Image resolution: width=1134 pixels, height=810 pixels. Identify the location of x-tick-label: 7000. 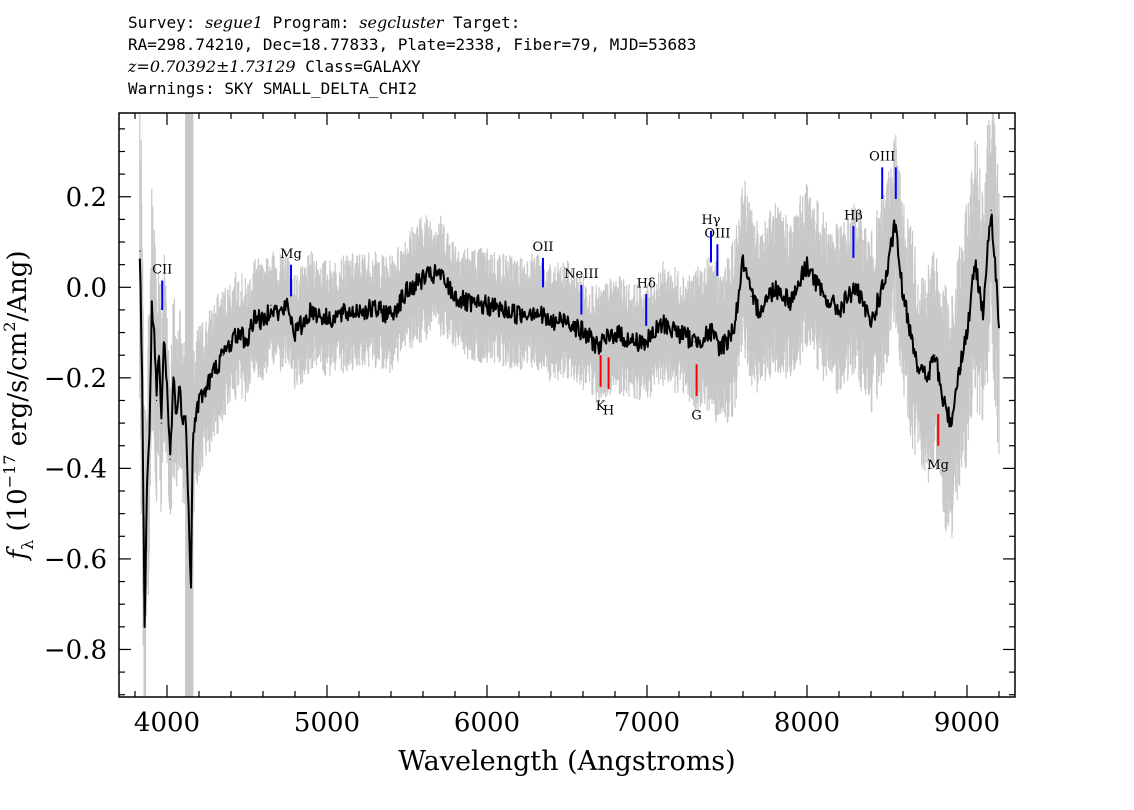
(647, 723).